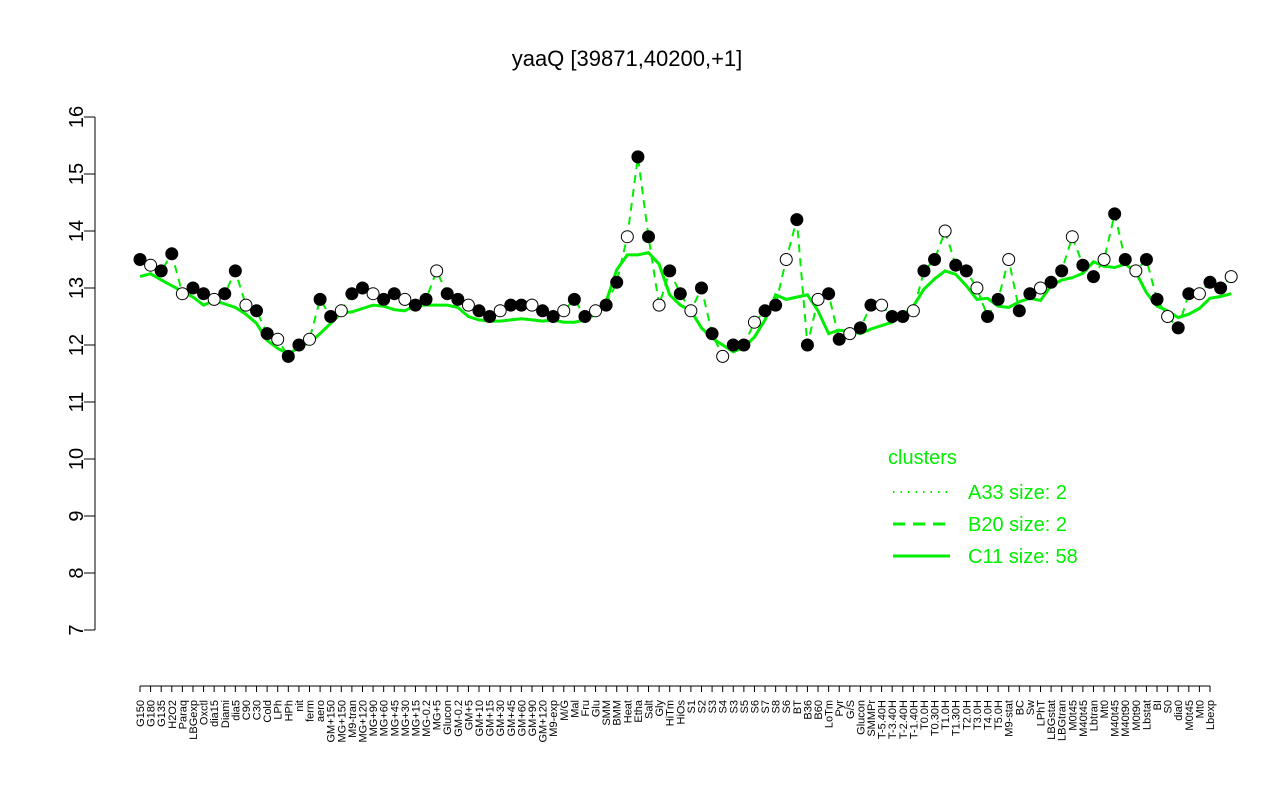  Describe the element at coordinates (830, 714) in the screenshot. I see `x-tick-label: LoTm` at that location.